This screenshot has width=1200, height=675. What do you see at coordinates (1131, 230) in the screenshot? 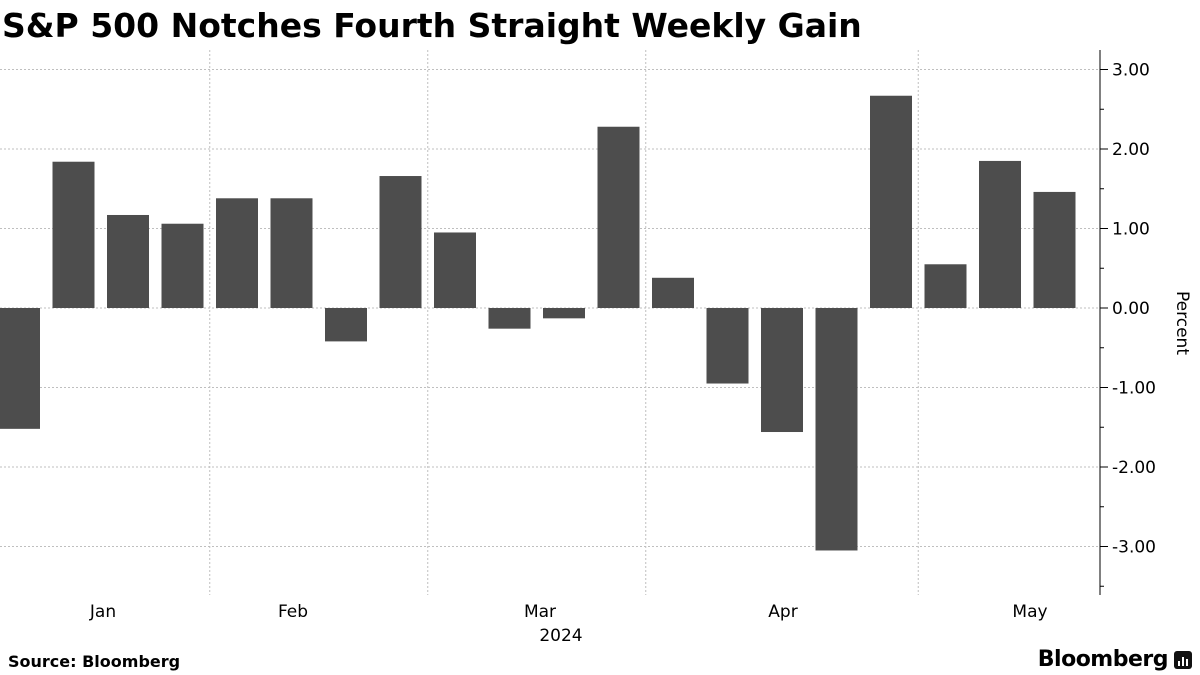
I see `y-tick-label: 1.00` at bounding box center [1131, 230].